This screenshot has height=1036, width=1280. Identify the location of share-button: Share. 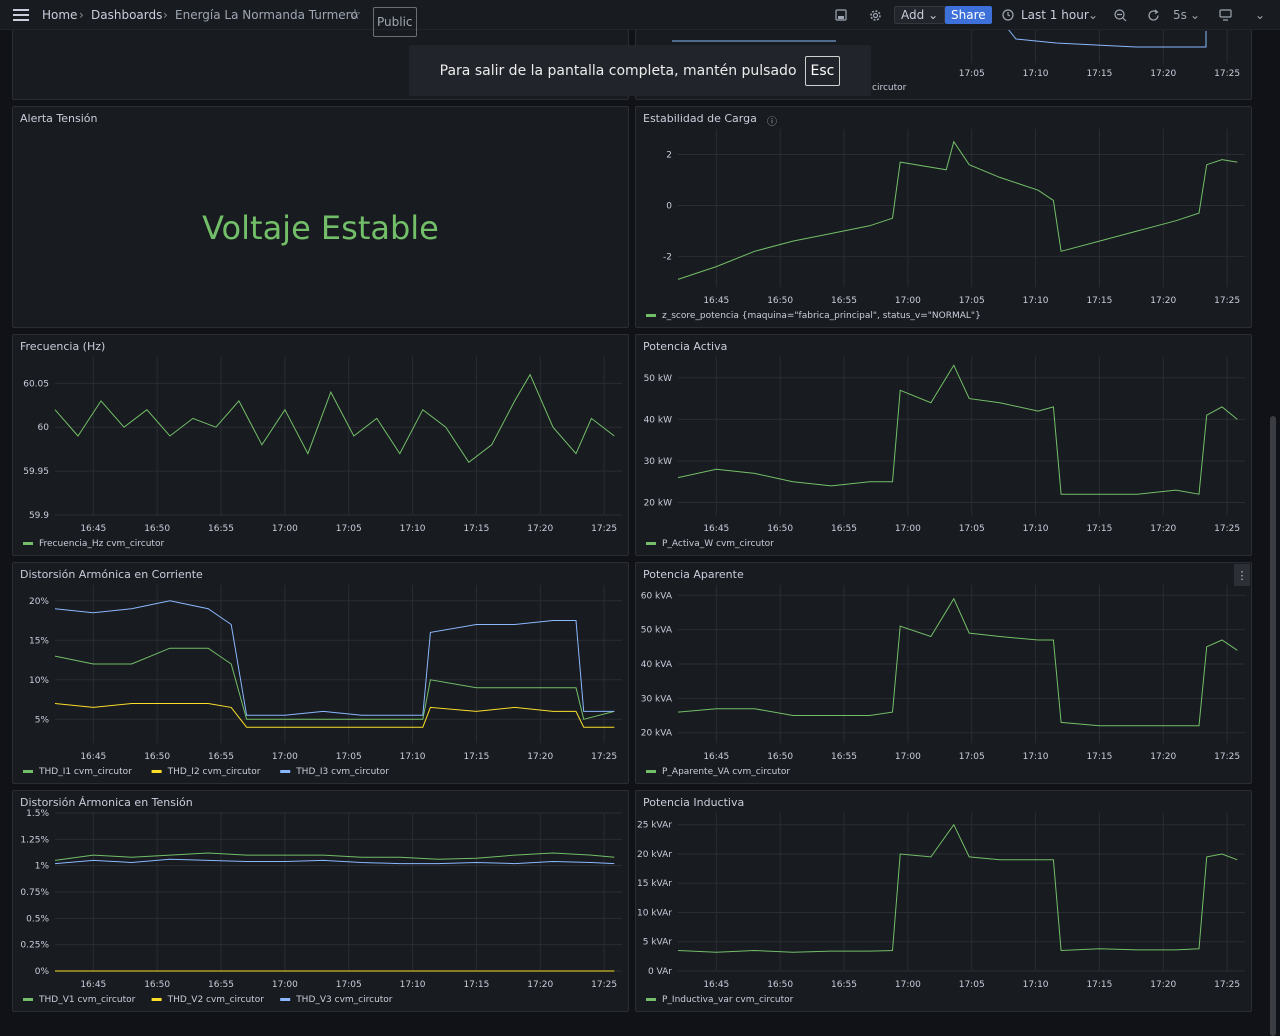
(968, 15).